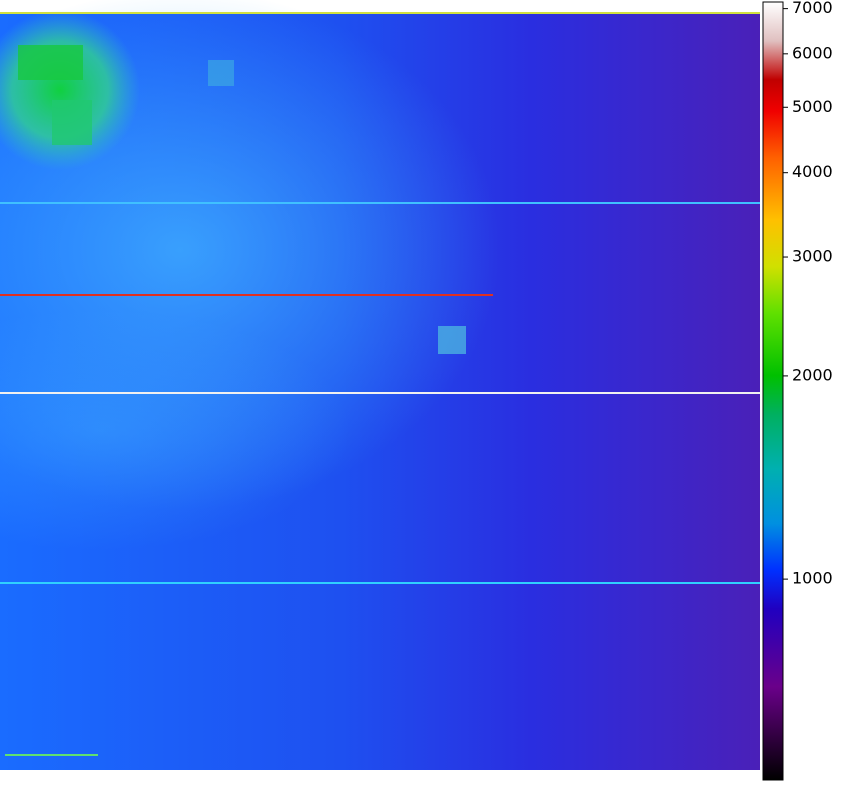 The width and height of the screenshot is (868, 787). I want to click on colorbar-tick-label: 1000, so click(812, 578).